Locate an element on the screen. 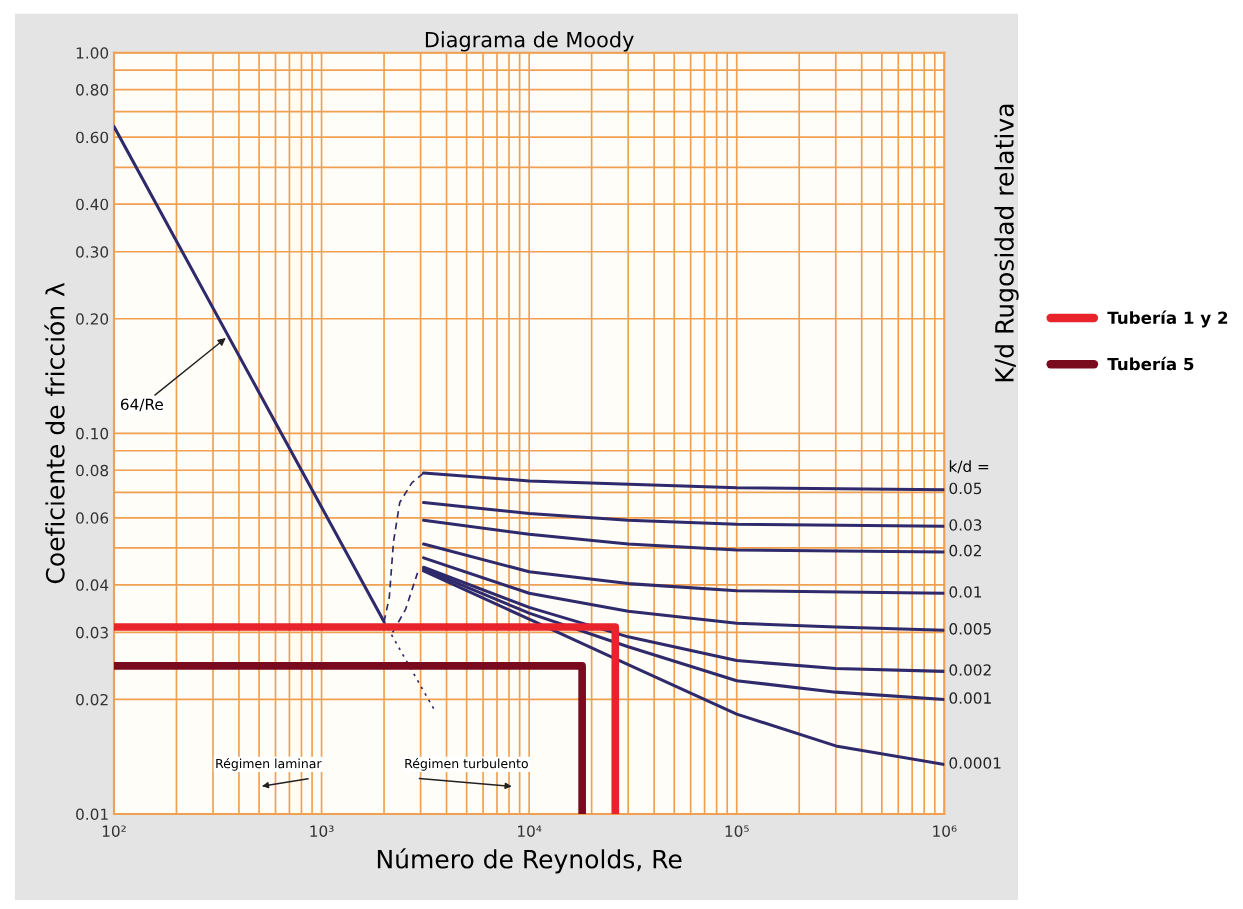  y-tick-label: 0.04 is located at coordinates (92, 585).